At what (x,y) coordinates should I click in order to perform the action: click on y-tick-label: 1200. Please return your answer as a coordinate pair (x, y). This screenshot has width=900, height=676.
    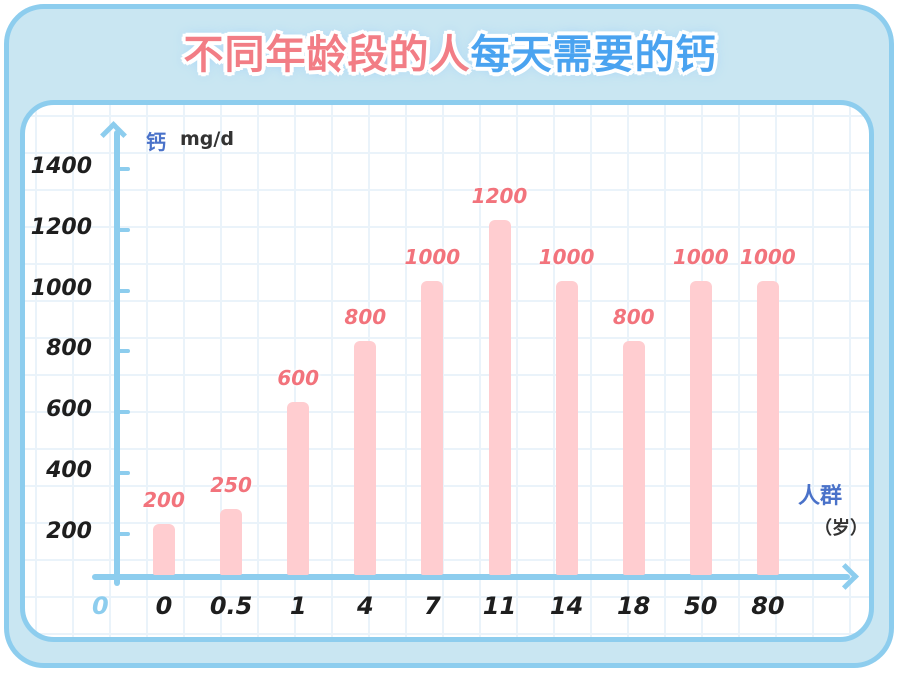
    Looking at the image, I should click on (61, 227).